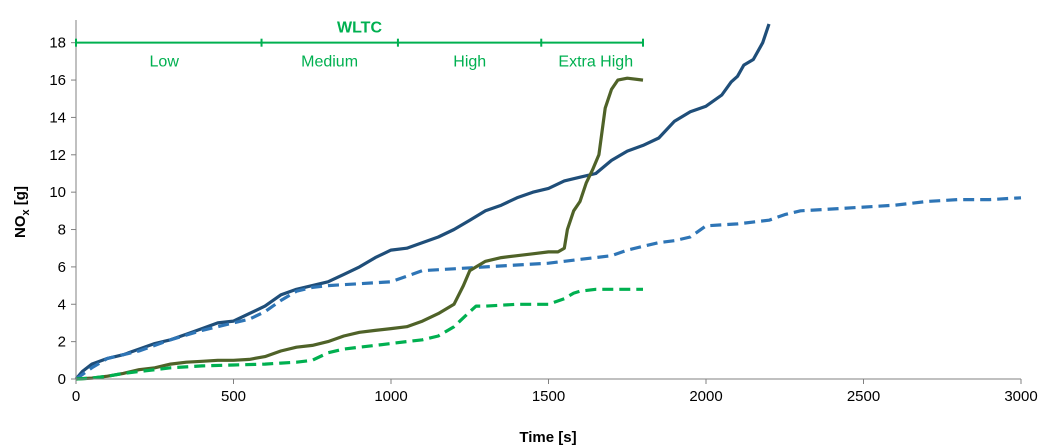  I want to click on wltc-phase-label: Low, so click(165, 62).